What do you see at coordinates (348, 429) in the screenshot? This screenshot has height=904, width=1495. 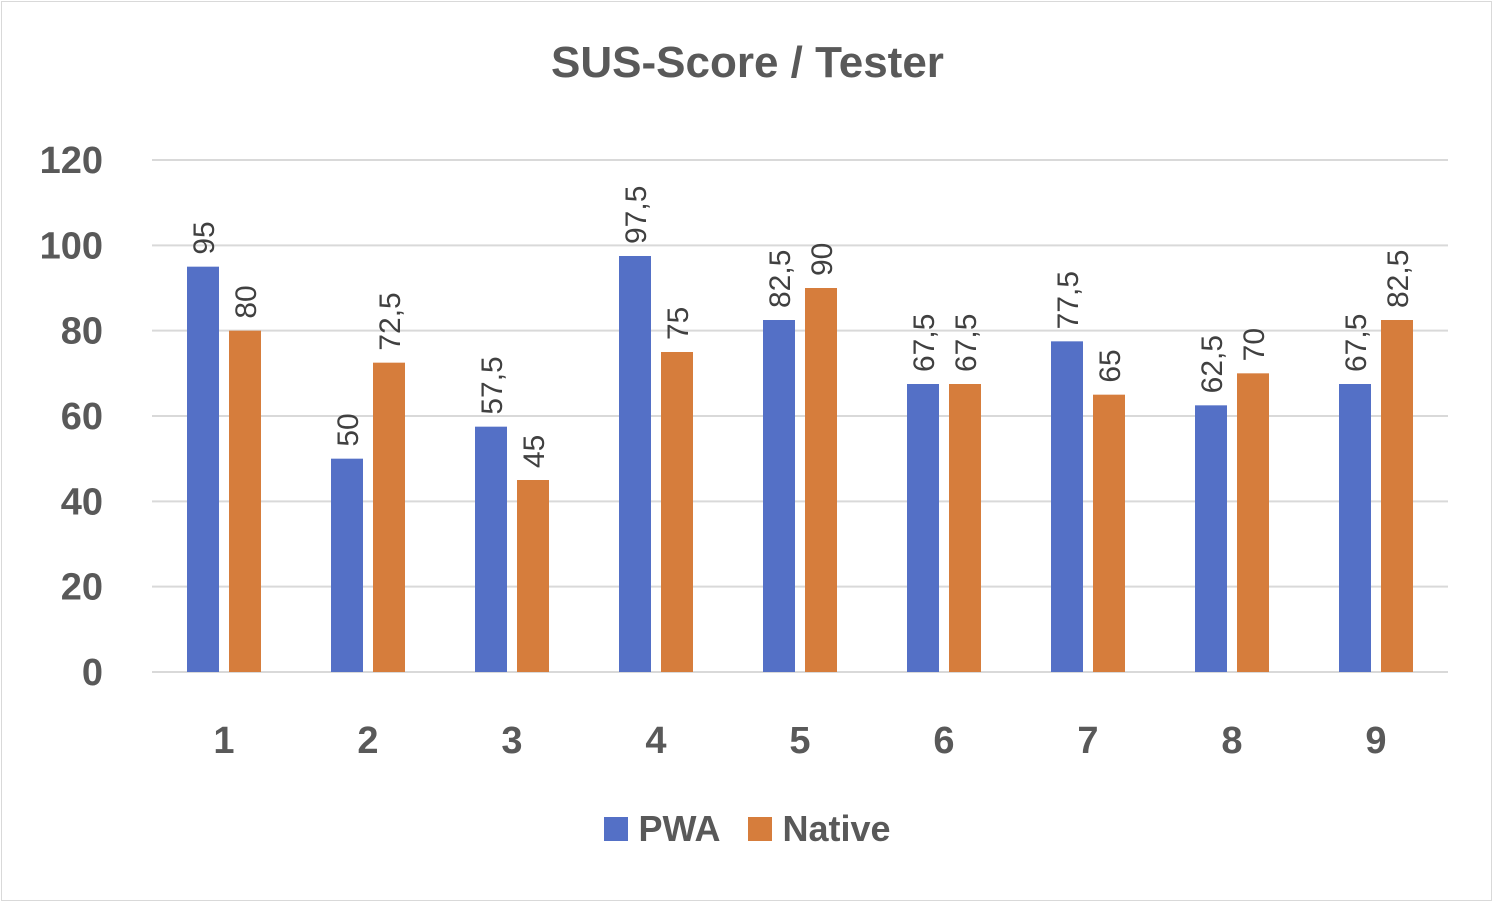 I see `data-label: 50` at bounding box center [348, 429].